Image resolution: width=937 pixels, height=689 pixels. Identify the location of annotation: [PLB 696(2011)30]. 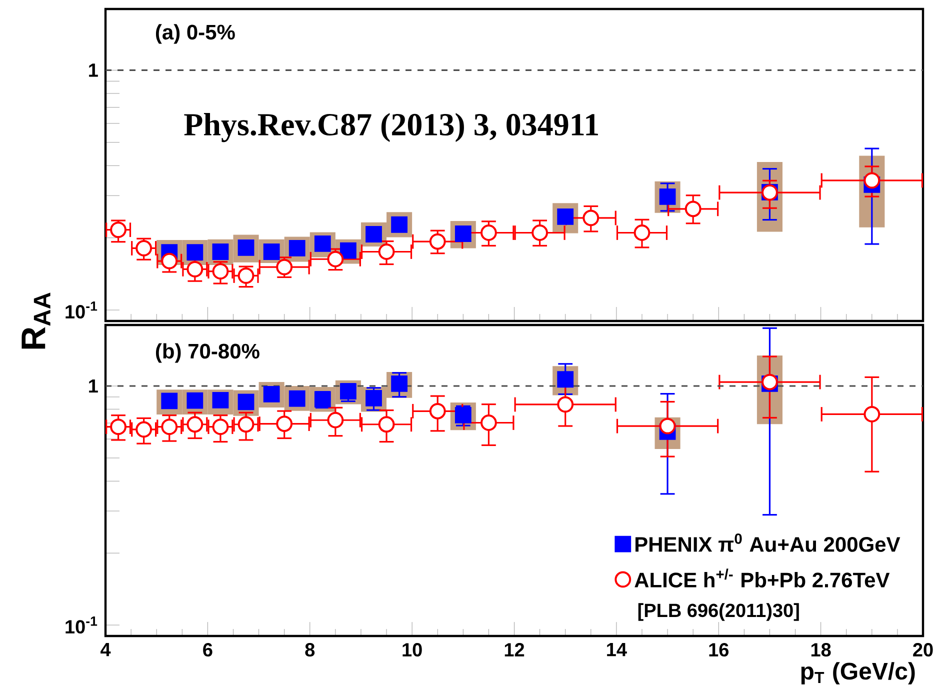
(718, 612).